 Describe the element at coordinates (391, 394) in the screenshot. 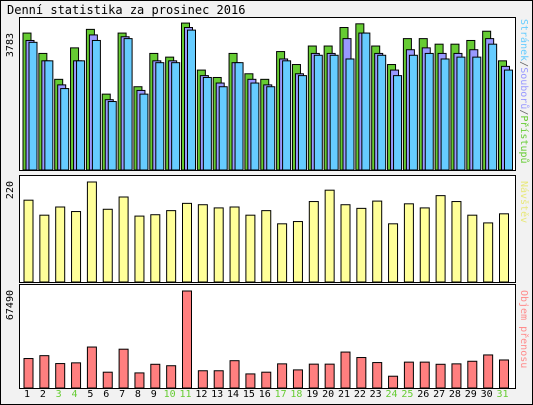

I see `day-label-24: 24` at that location.